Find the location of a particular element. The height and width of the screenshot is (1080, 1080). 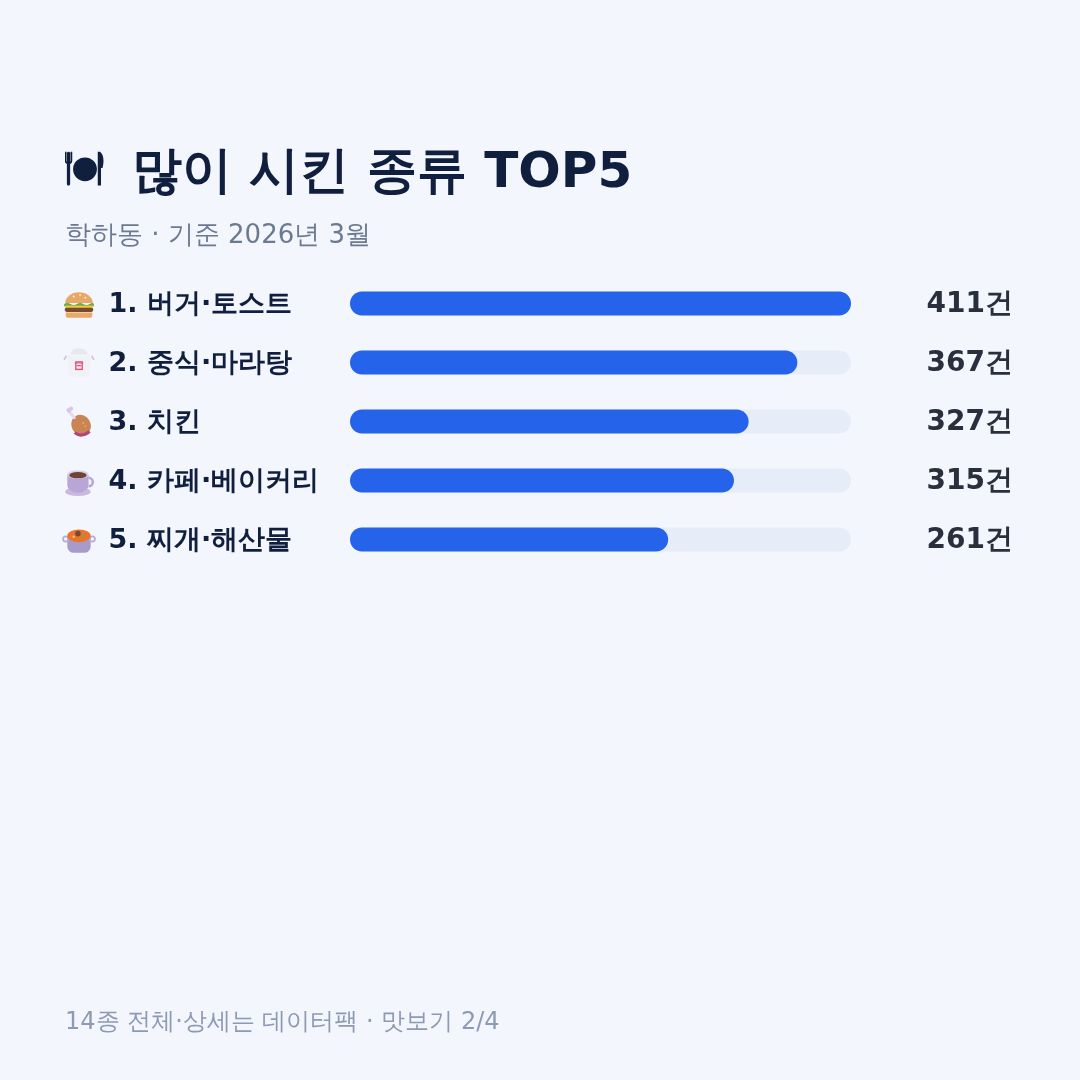

data-label: 411건 is located at coordinates (969, 302).